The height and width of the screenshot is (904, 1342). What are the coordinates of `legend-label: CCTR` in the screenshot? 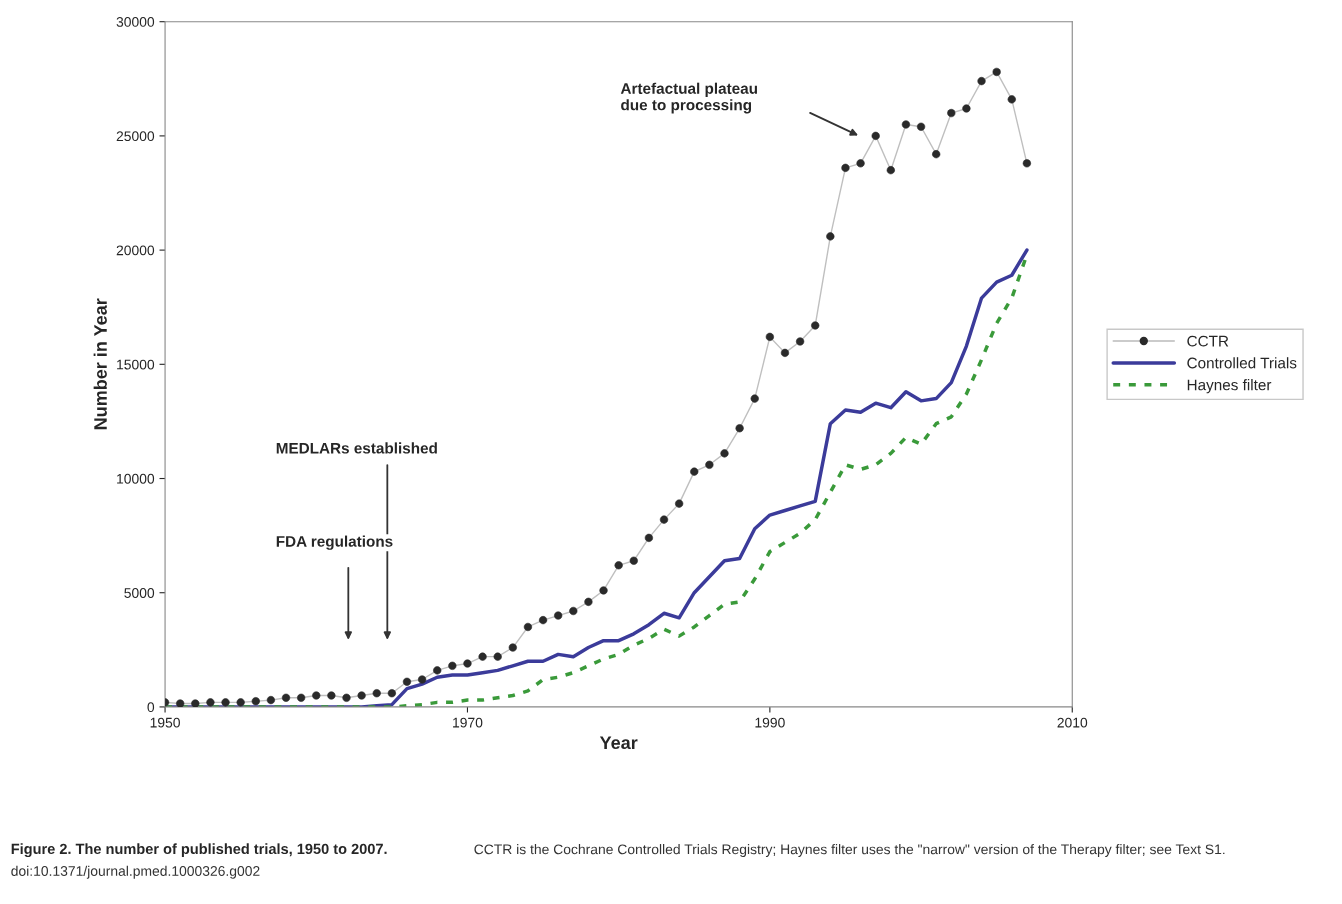 It's located at (1208, 341).